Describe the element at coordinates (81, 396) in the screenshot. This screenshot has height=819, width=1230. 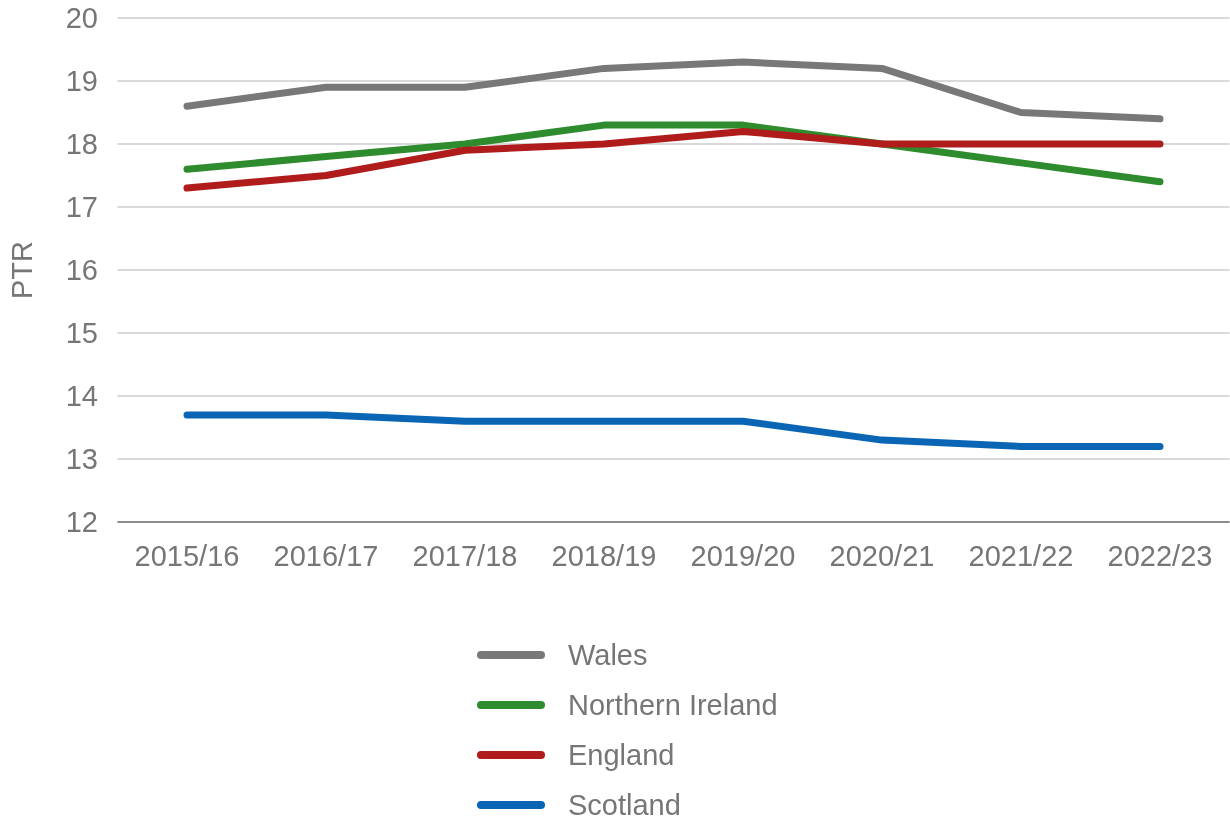
I see `y-tick-label: 14` at that location.